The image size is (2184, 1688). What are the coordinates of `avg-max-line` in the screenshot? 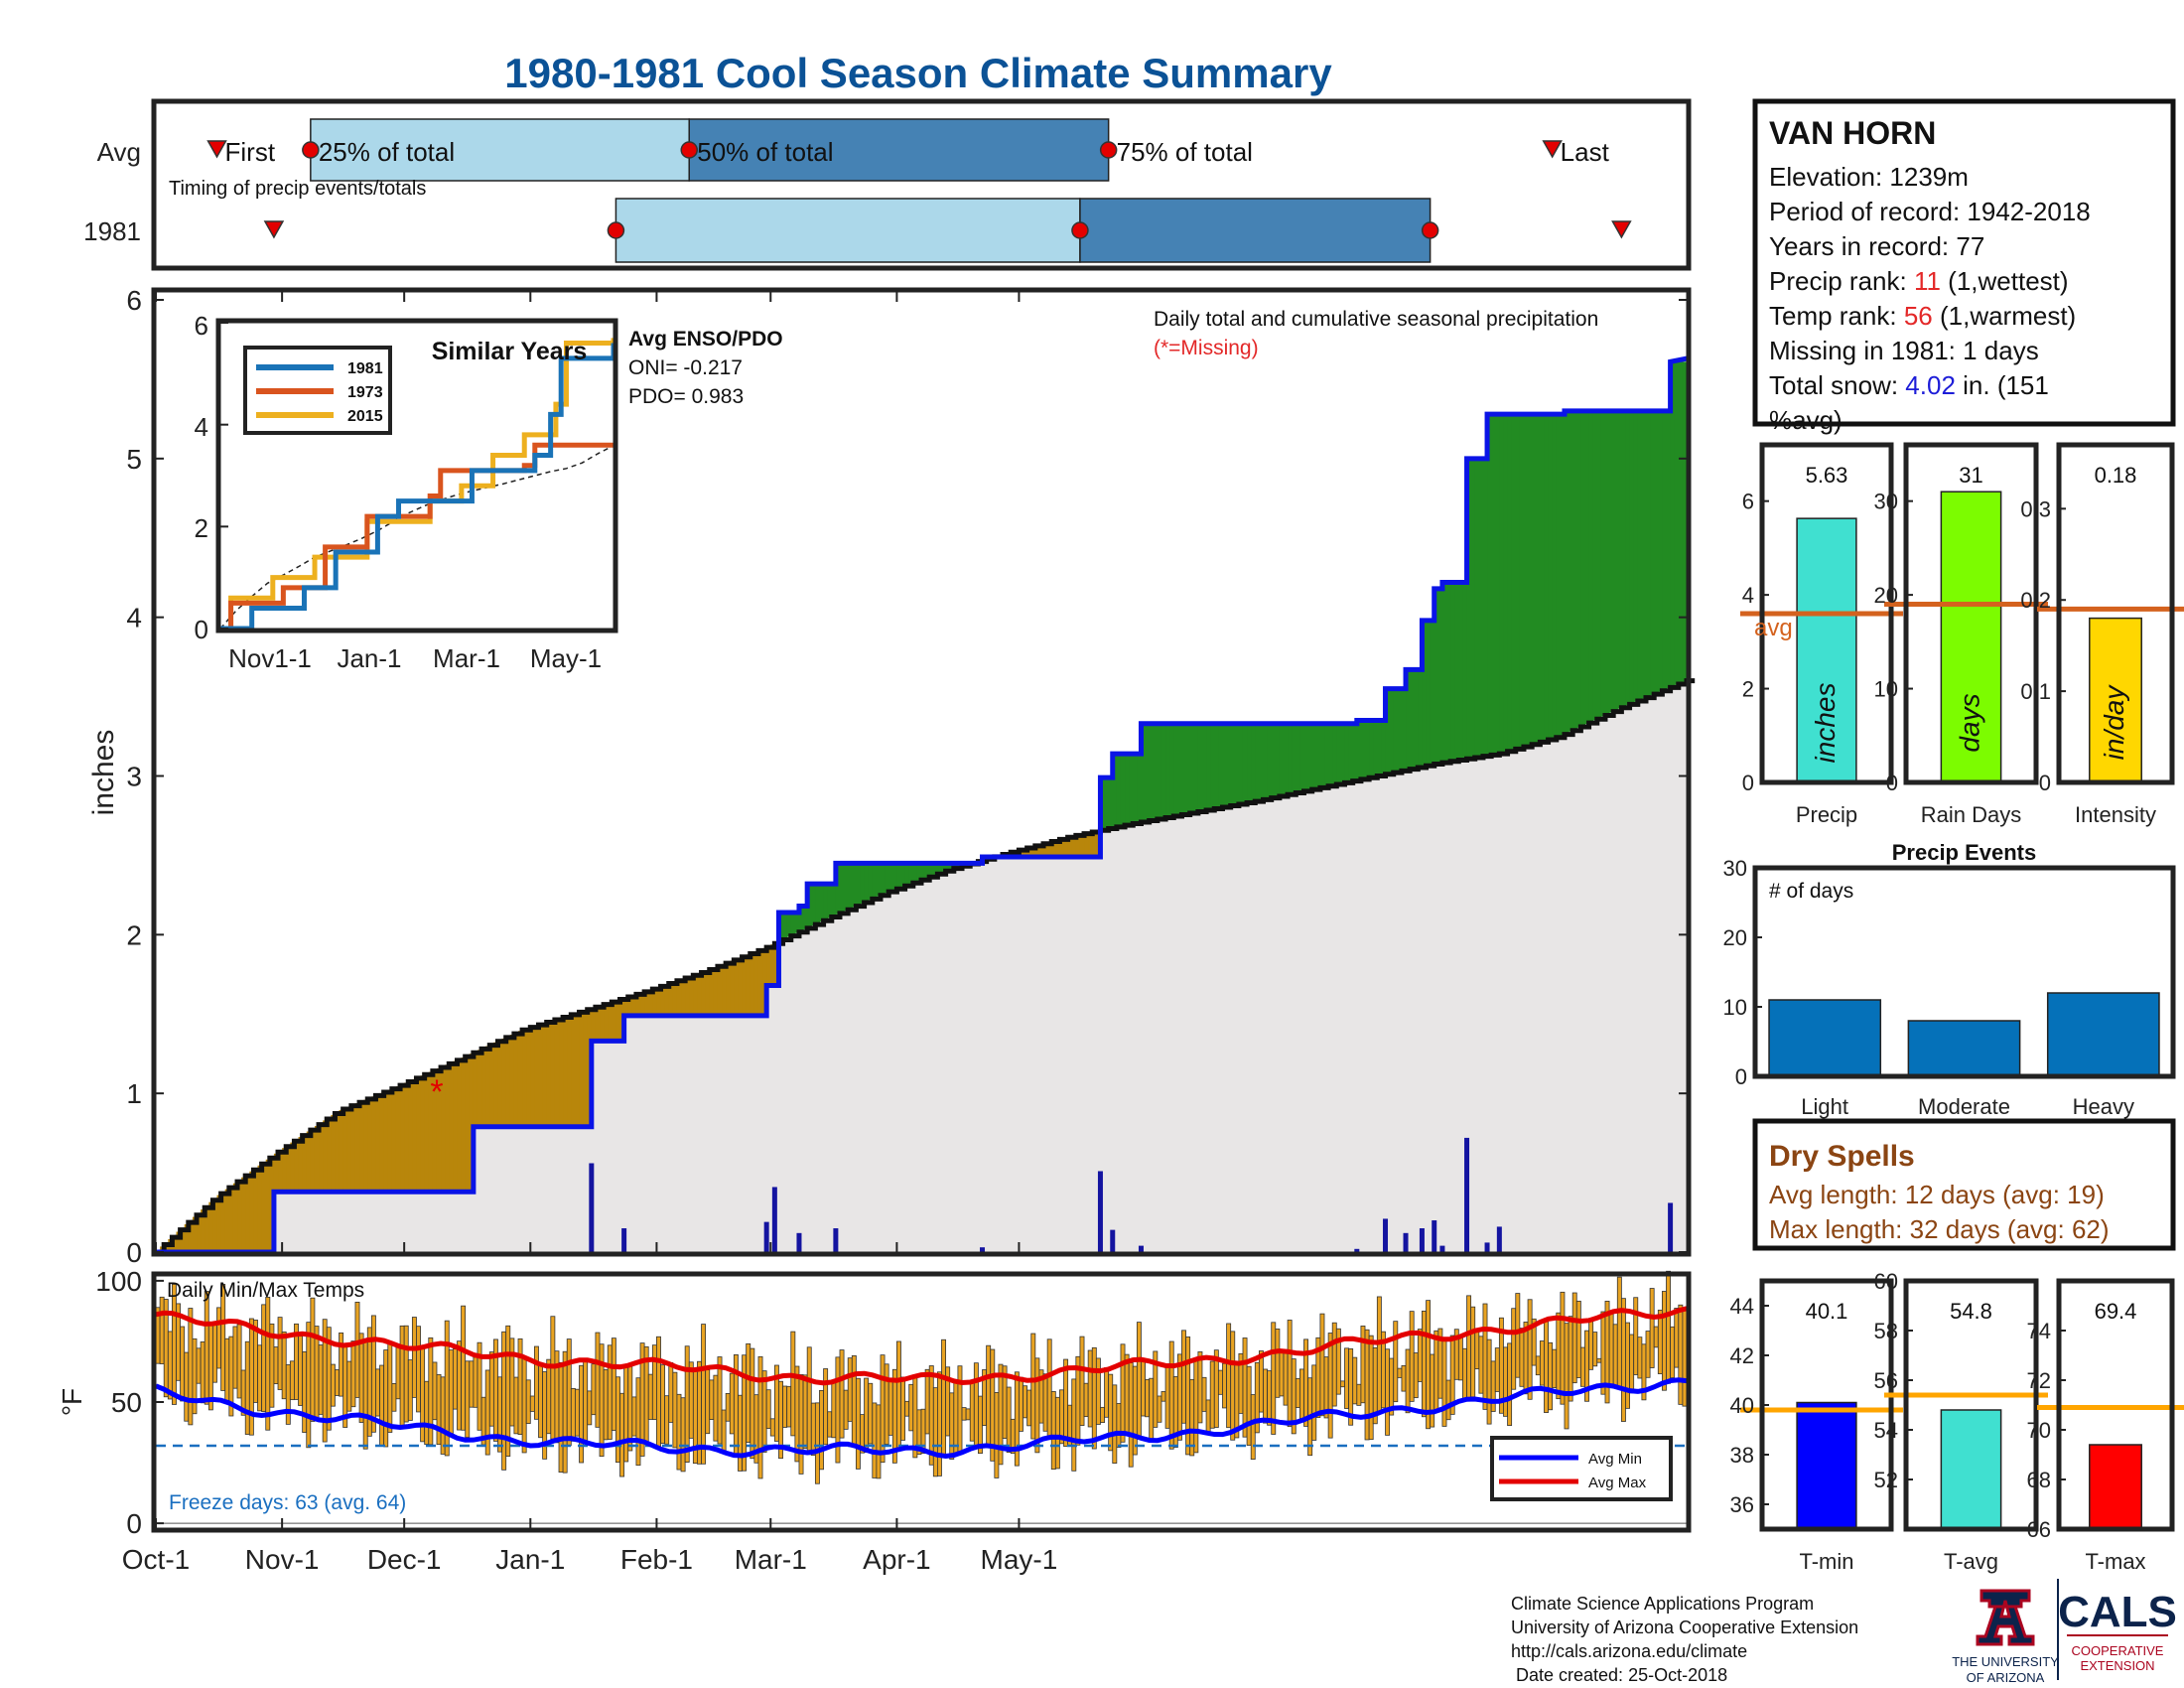 It's located at (921, 1346).